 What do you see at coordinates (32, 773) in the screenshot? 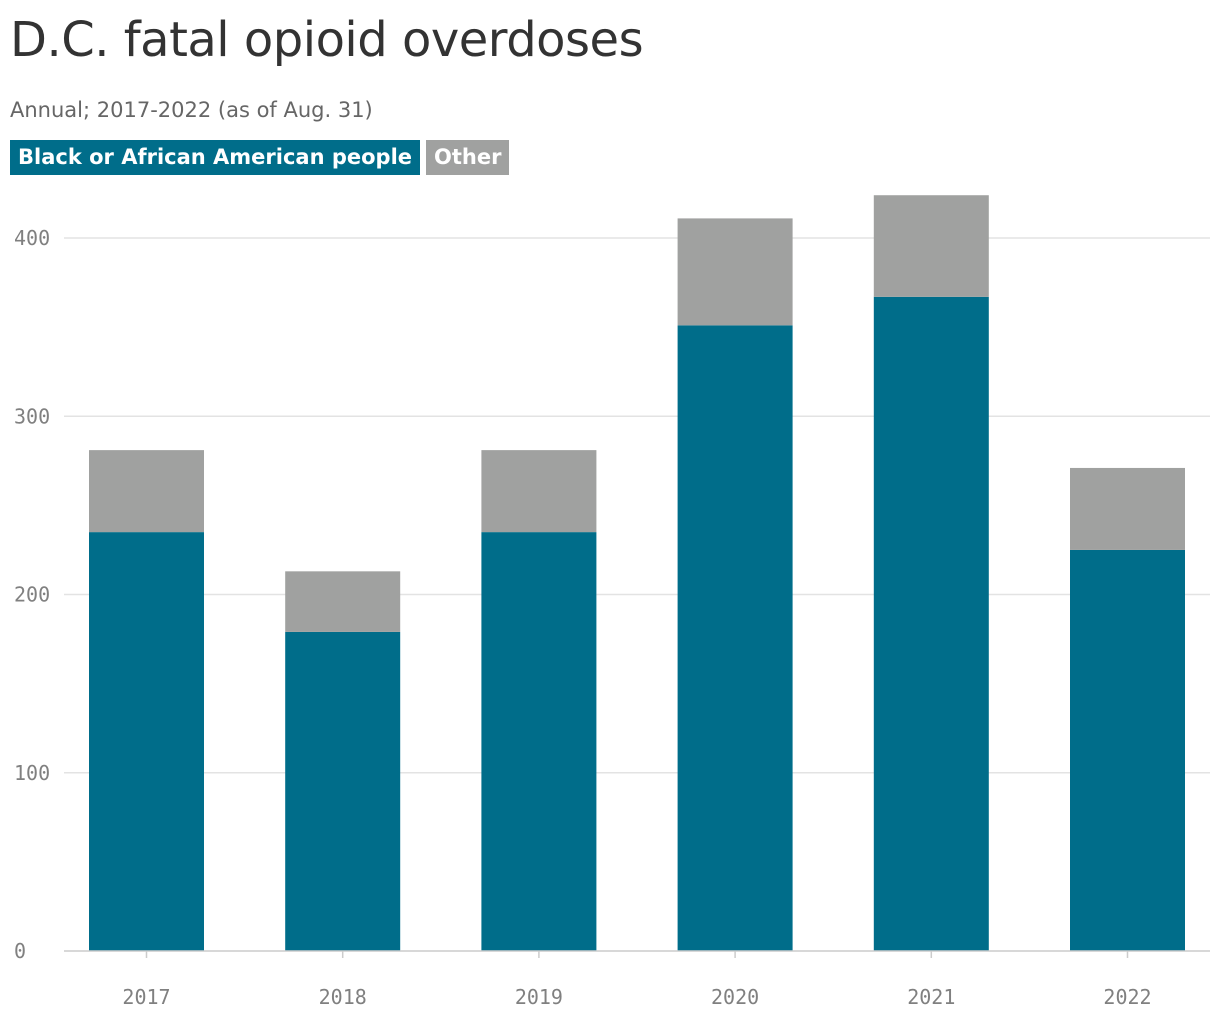
I see `y-tick-label: 100` at bounding box center [32, 773].